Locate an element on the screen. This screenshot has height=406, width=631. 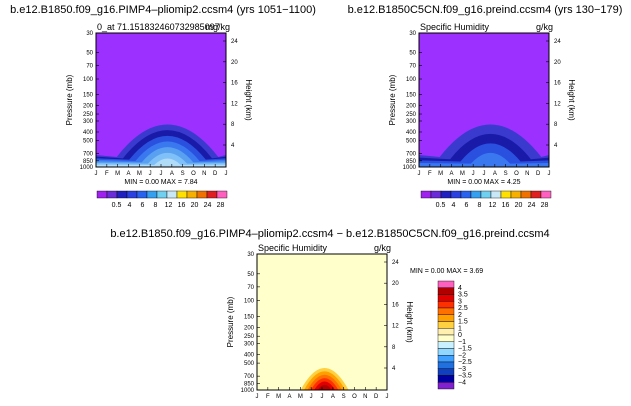
min-max-label: MIN = 0.00 MAX = 7.84 is located at coordinates (160, 182).